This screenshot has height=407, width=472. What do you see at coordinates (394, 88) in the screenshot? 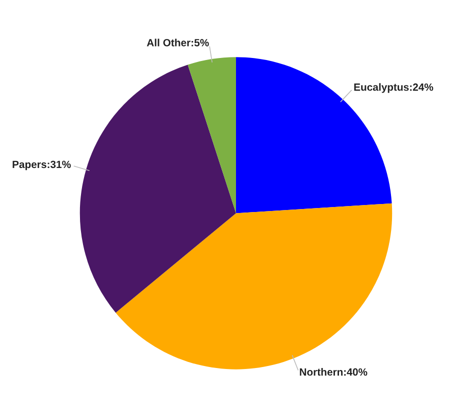
I see `slice-label: Eucalyptus:24%` at bounding box center [394, 88].